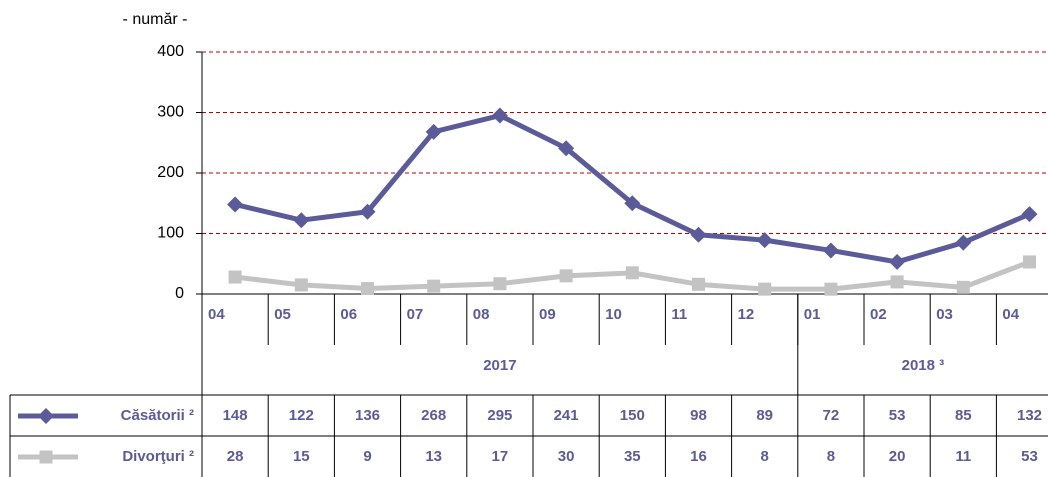 The width and height of the screenshot is (1048, 477). I want to click on table-value: 136, so click(367, 415).